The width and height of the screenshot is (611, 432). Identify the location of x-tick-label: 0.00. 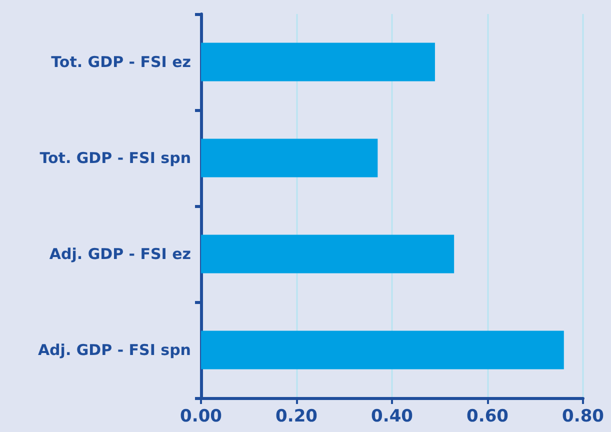
(201, 416).